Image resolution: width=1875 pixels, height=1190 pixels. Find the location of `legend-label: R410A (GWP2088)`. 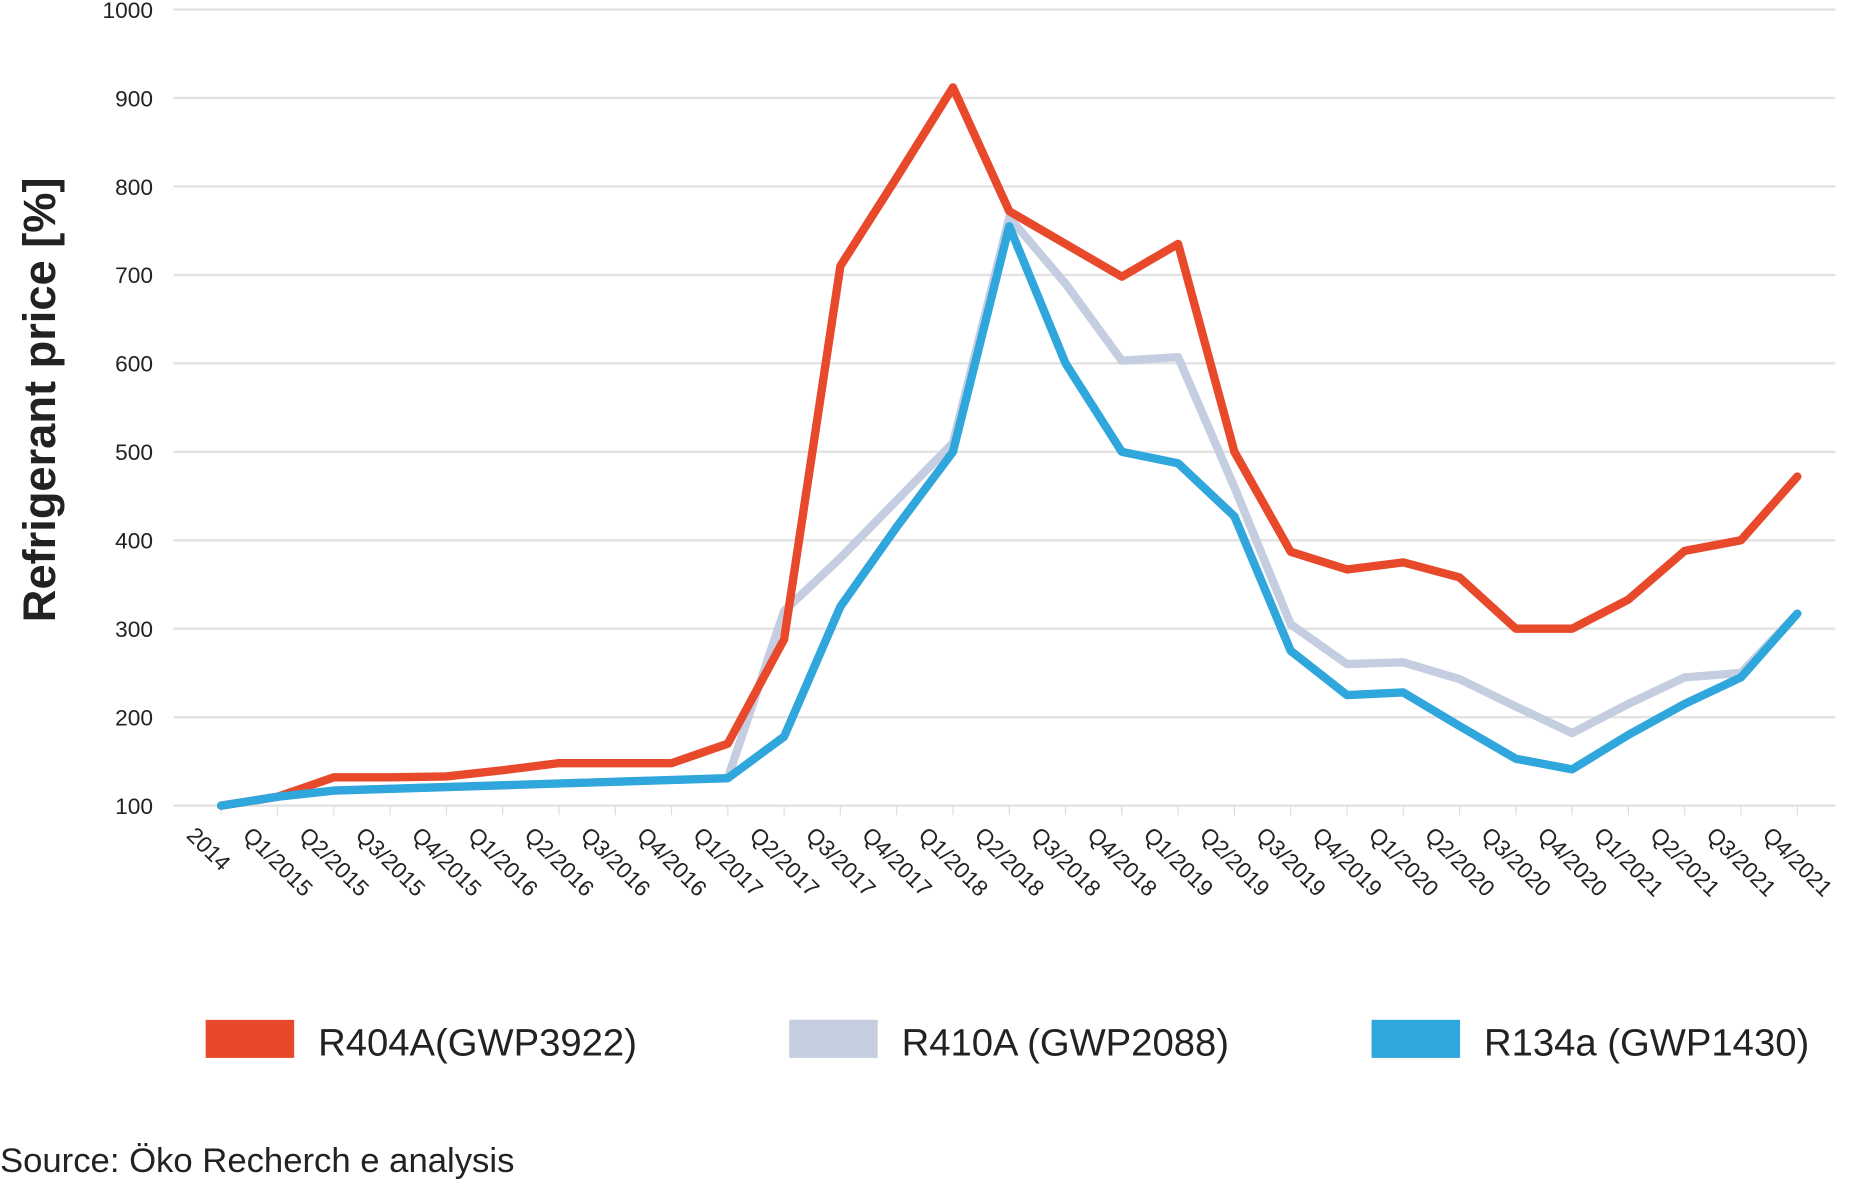

legend-label: R410A (GWP2088) is located at coordinates (1065, 1043).